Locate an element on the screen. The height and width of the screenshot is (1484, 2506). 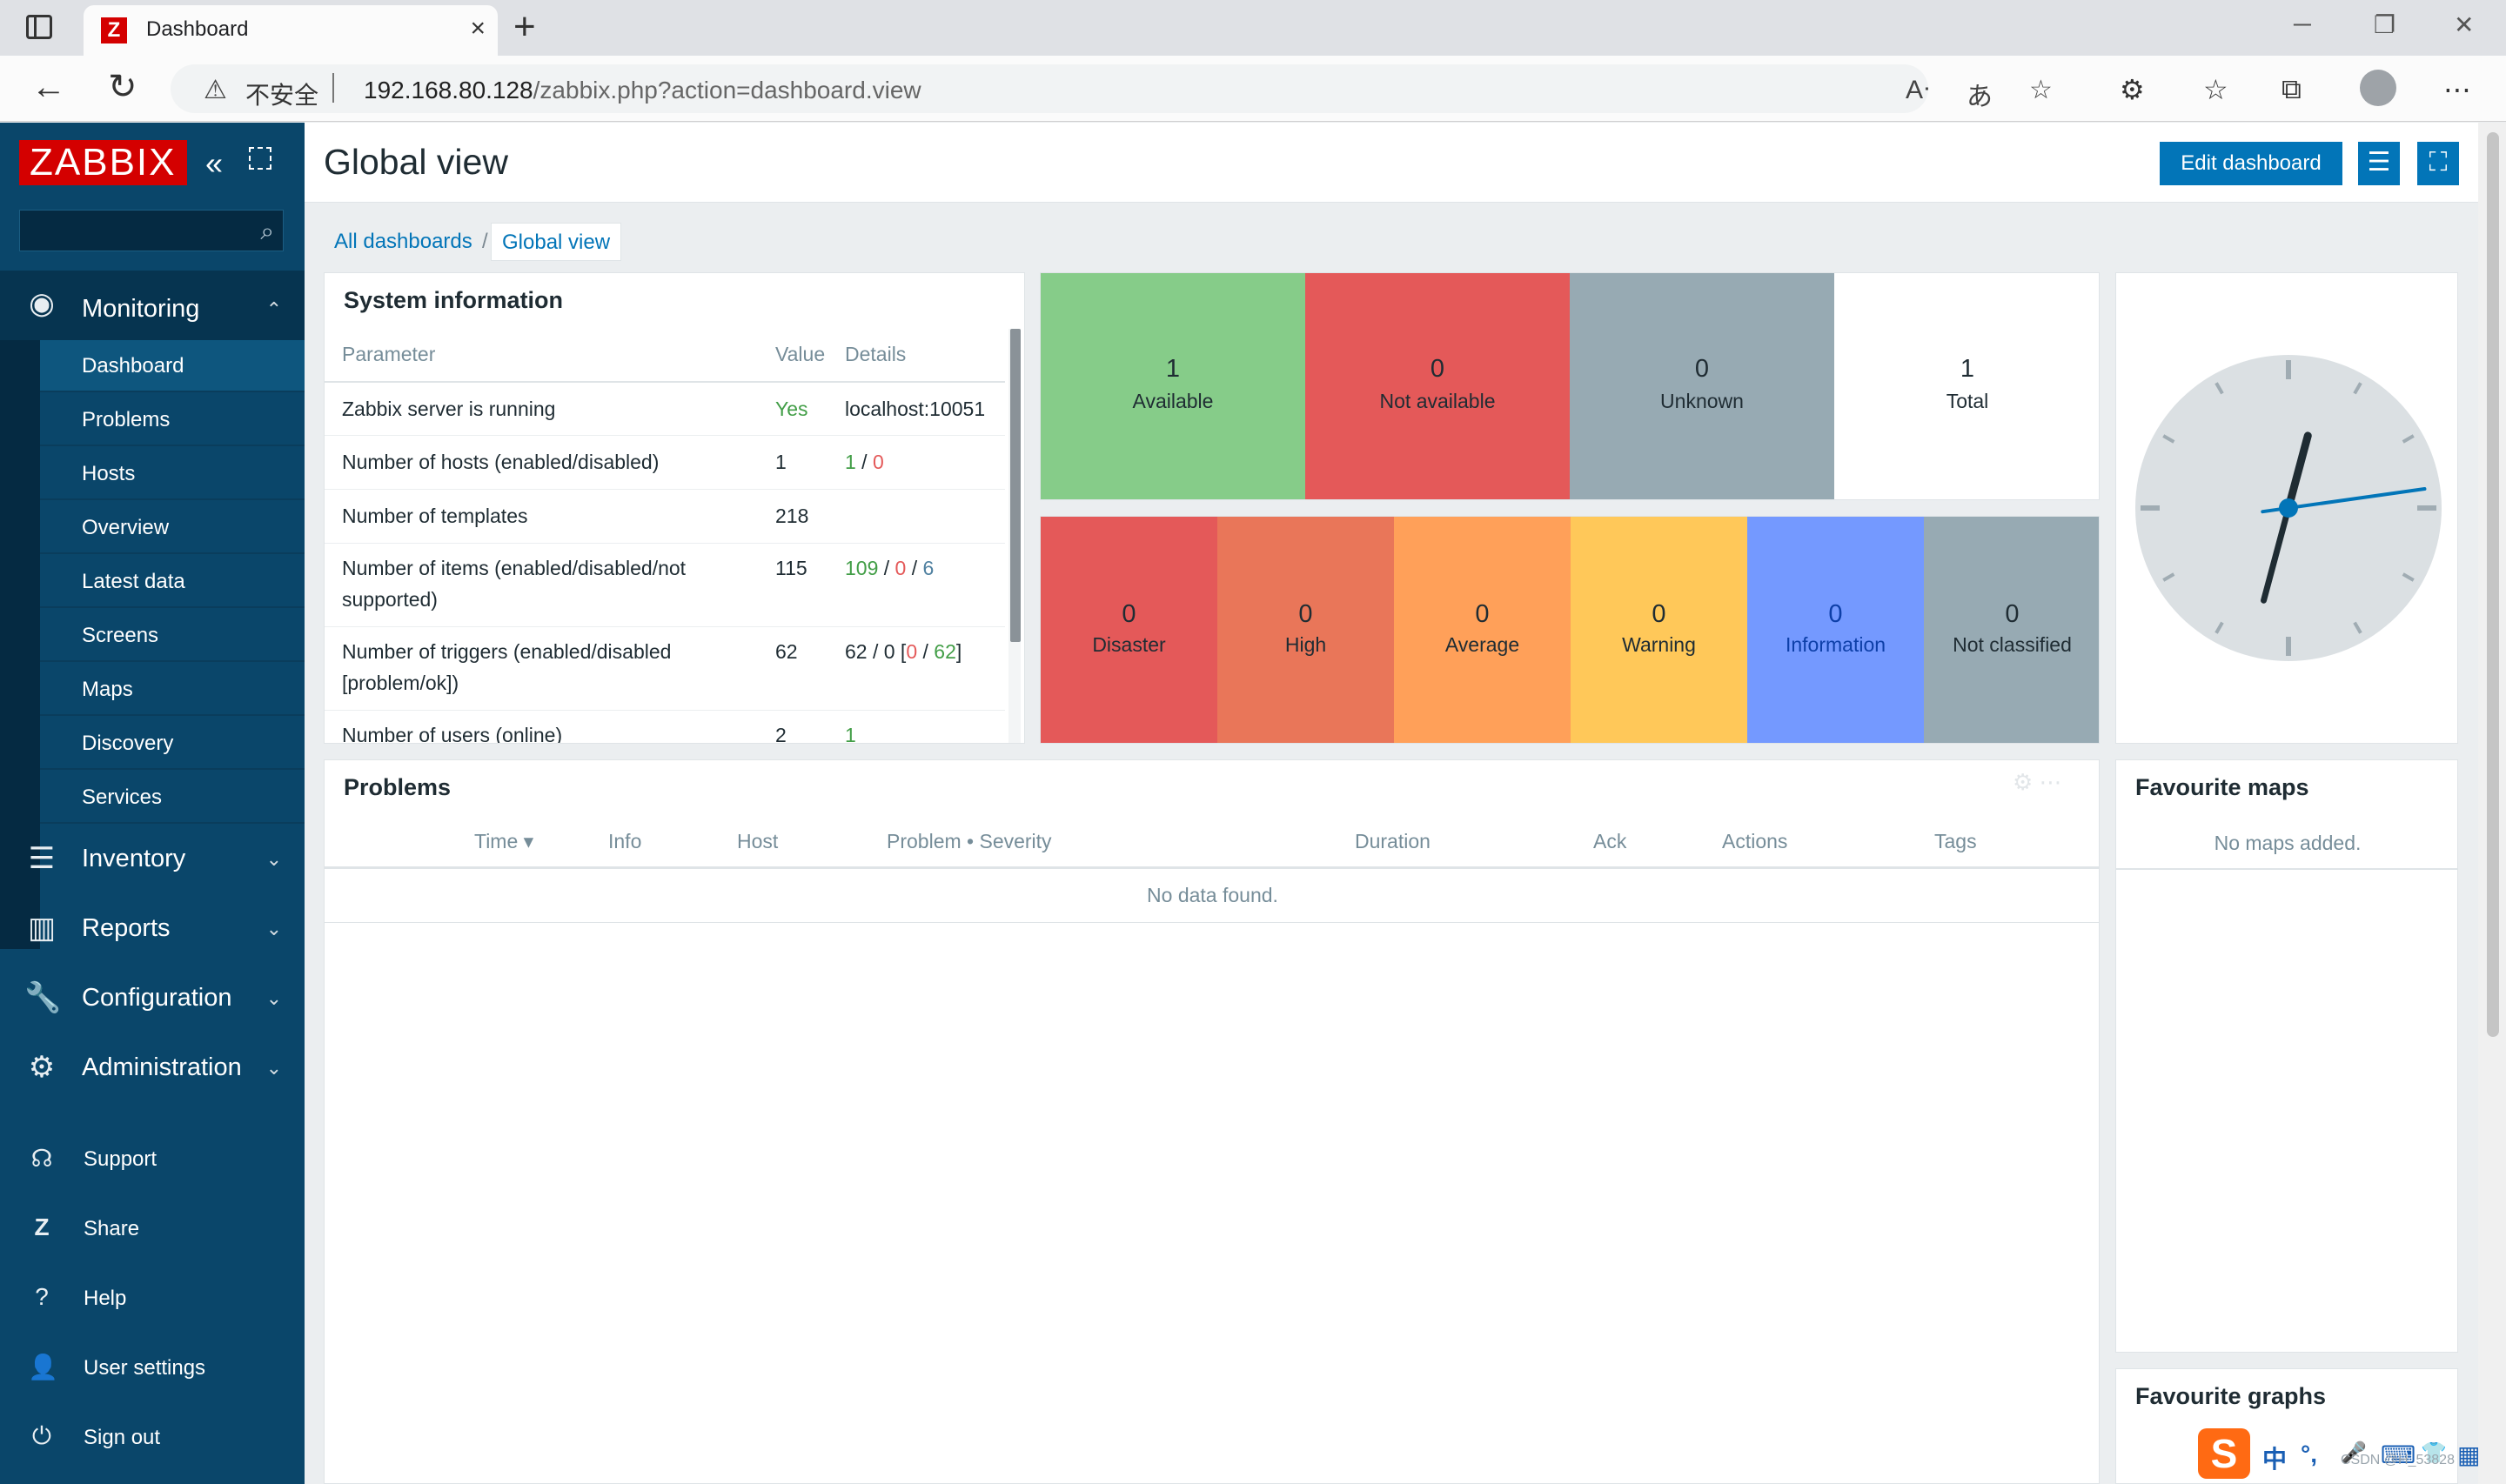
breadcrumb-current: Global view is located at coordinates (556, 242).